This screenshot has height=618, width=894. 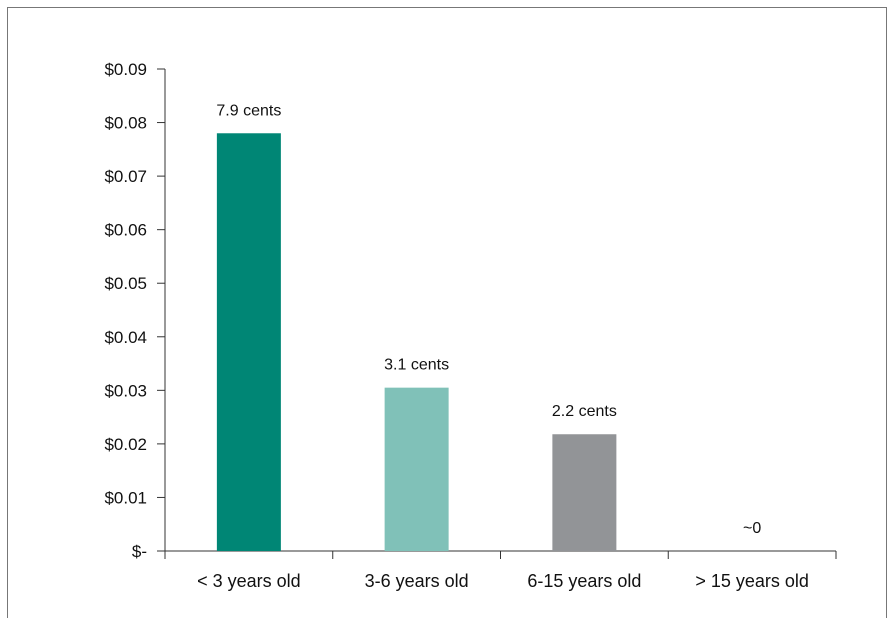 What do you see at coordinates (125, 69) in the screenshot?
I see `y-tick-label: $0.09` at bounding box center [125, 69].